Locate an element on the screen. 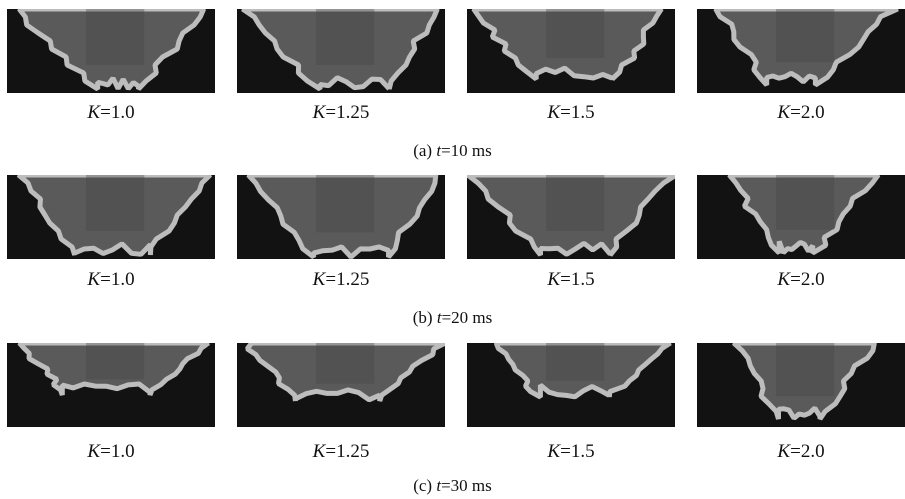  row-caption: (c) t=30 ms is located at coordinates (452, 485).